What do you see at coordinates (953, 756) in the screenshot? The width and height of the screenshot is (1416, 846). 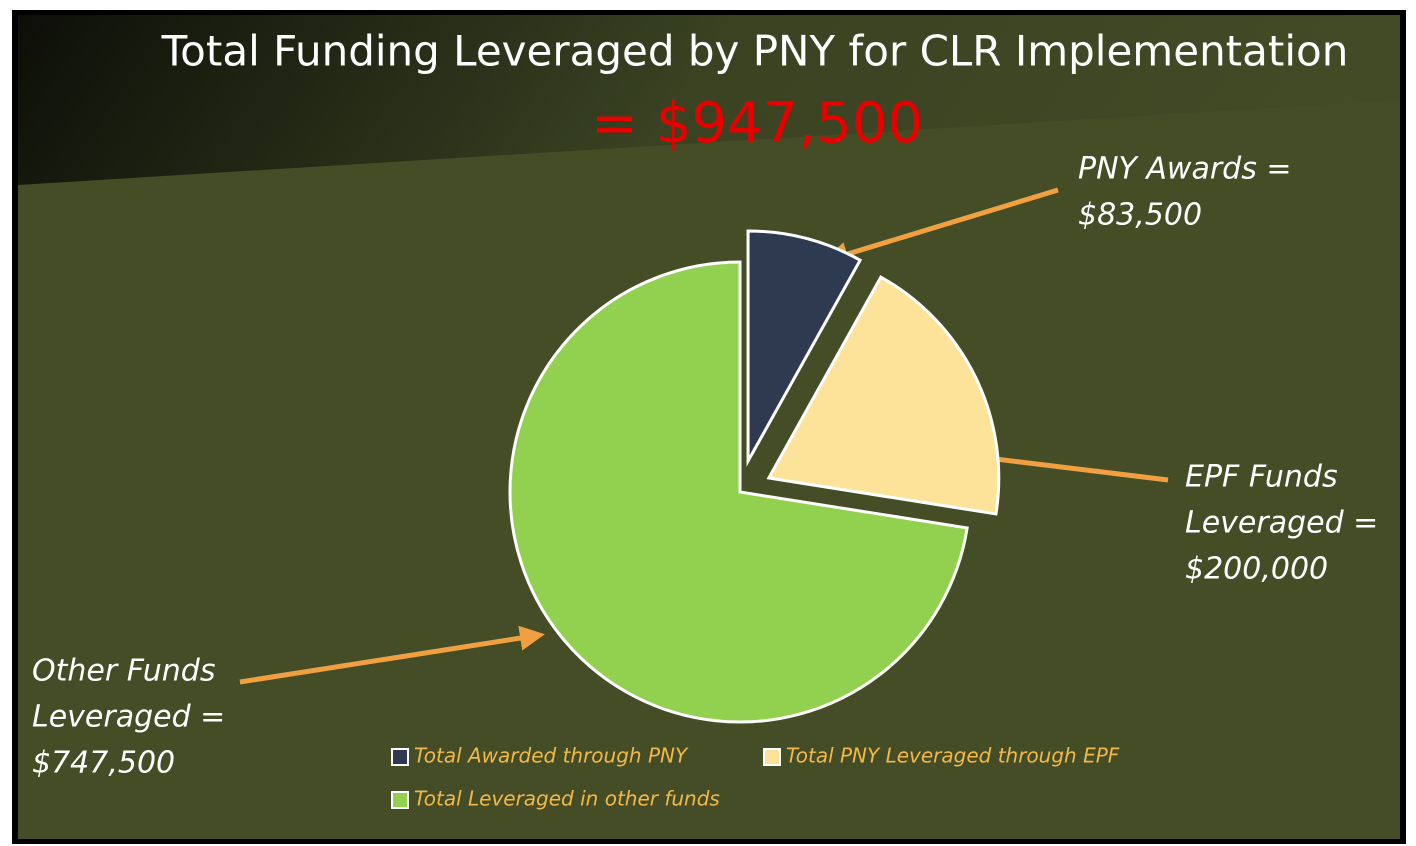 I see `legend-label: Total PNY Leveraged through EPF` at bounding box center [953, 756].